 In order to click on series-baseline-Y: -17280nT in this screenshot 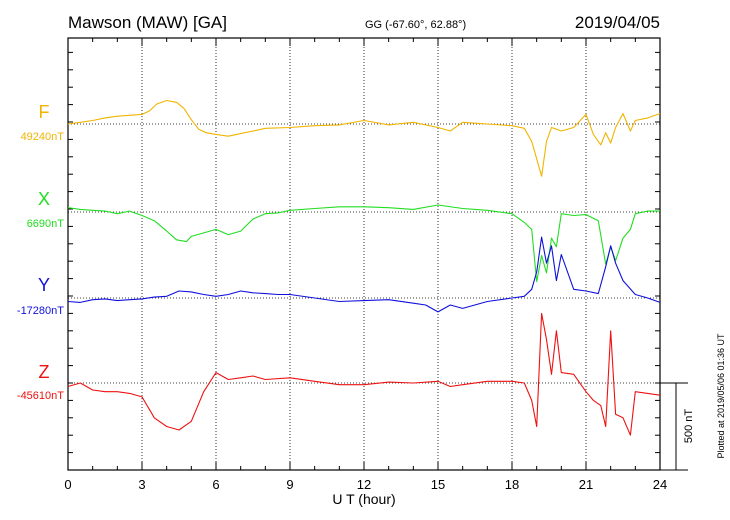, I will do `click(40, 311)`.